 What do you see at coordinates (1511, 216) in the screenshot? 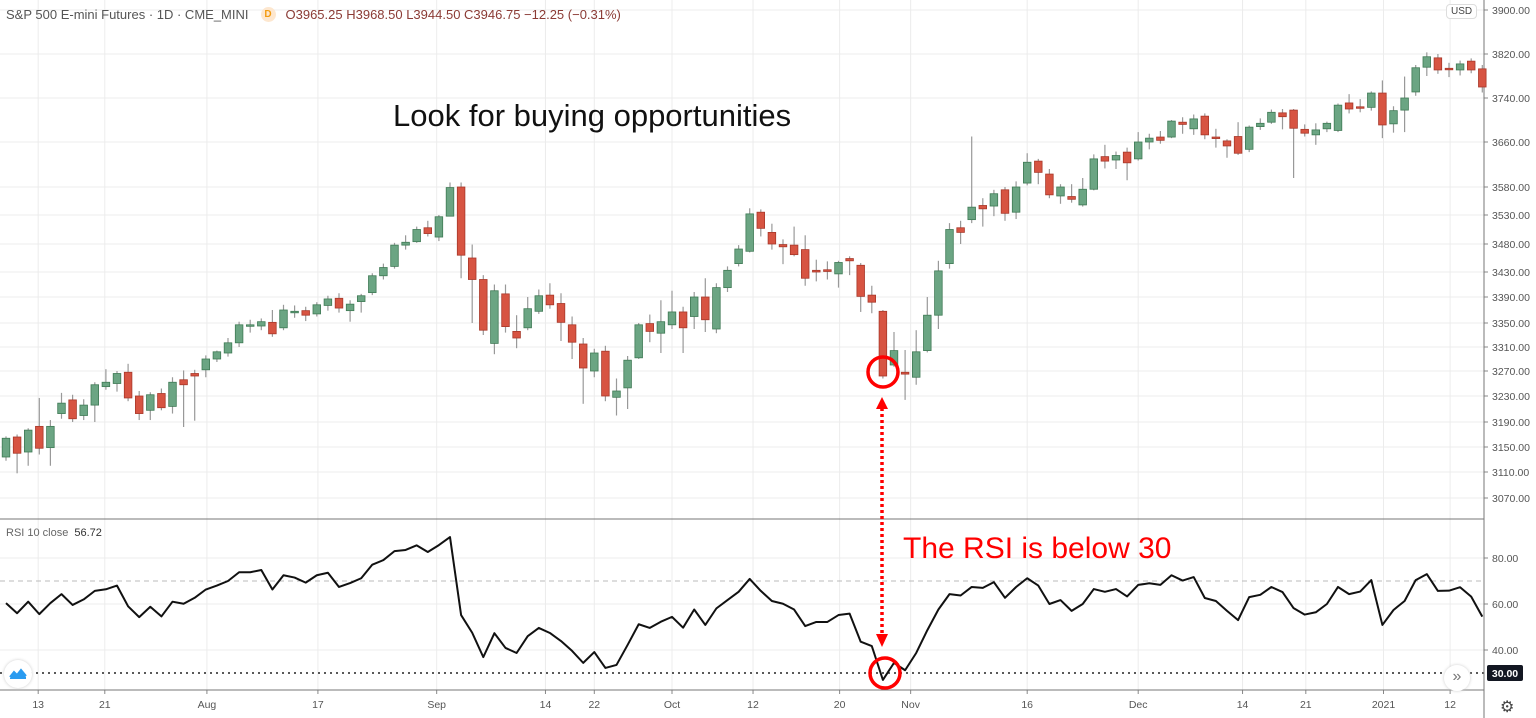
I see `price-axis-label: 3530.00` at bounding box center [1511, 216].